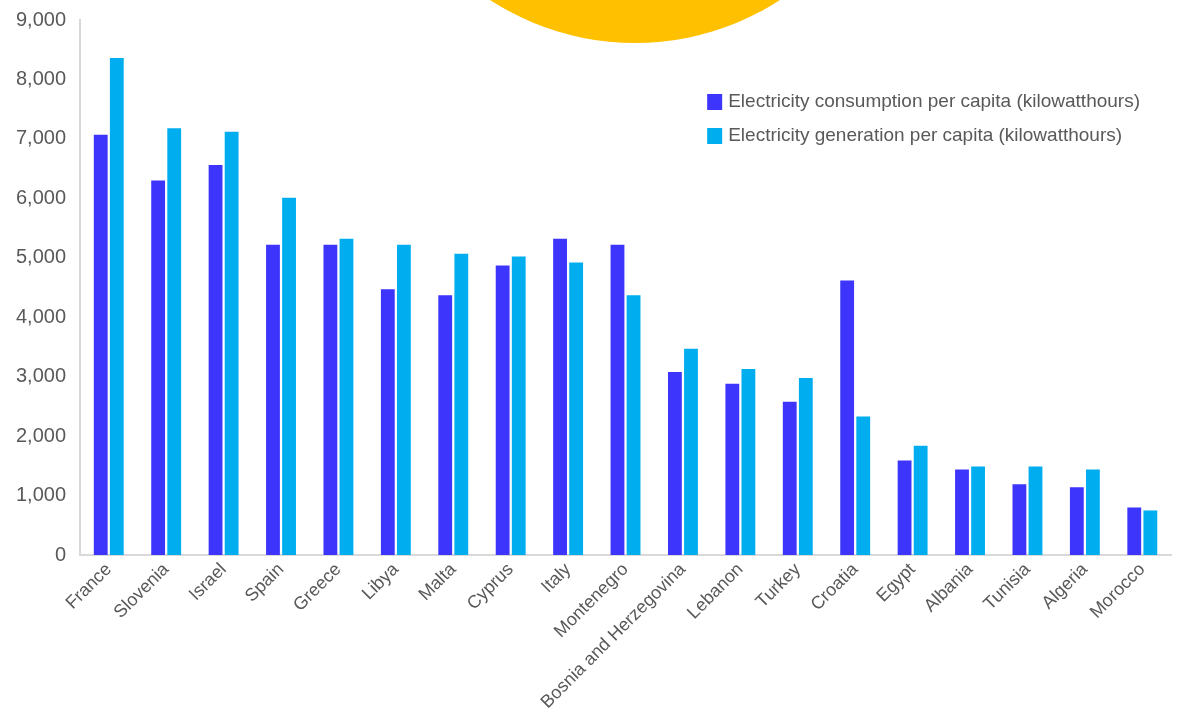 Image resolution: width=1191 pixels, height=721 pixels. I want to click on legend-label: Electricity generation per capita (kilowatthours), so click(925, 135).